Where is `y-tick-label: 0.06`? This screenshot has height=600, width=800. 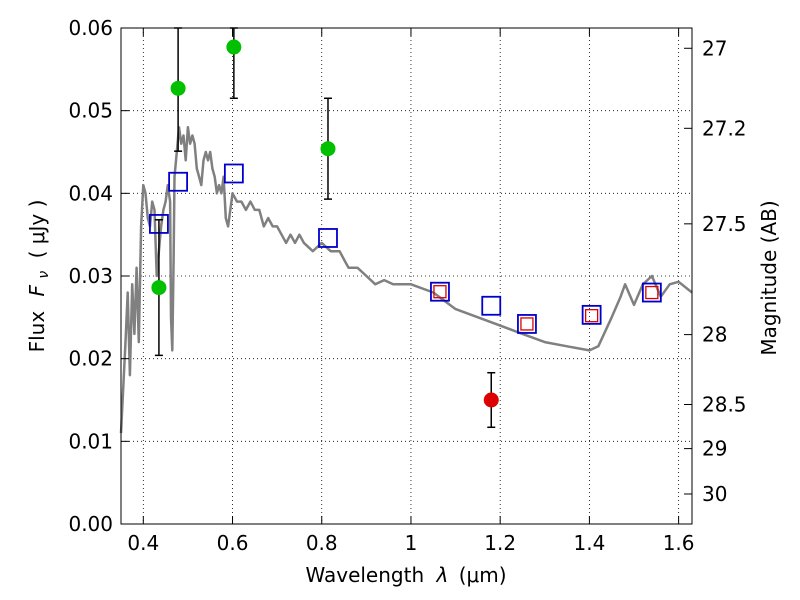
y-tick-label: 0.06 is located at coordinates (90, 28).